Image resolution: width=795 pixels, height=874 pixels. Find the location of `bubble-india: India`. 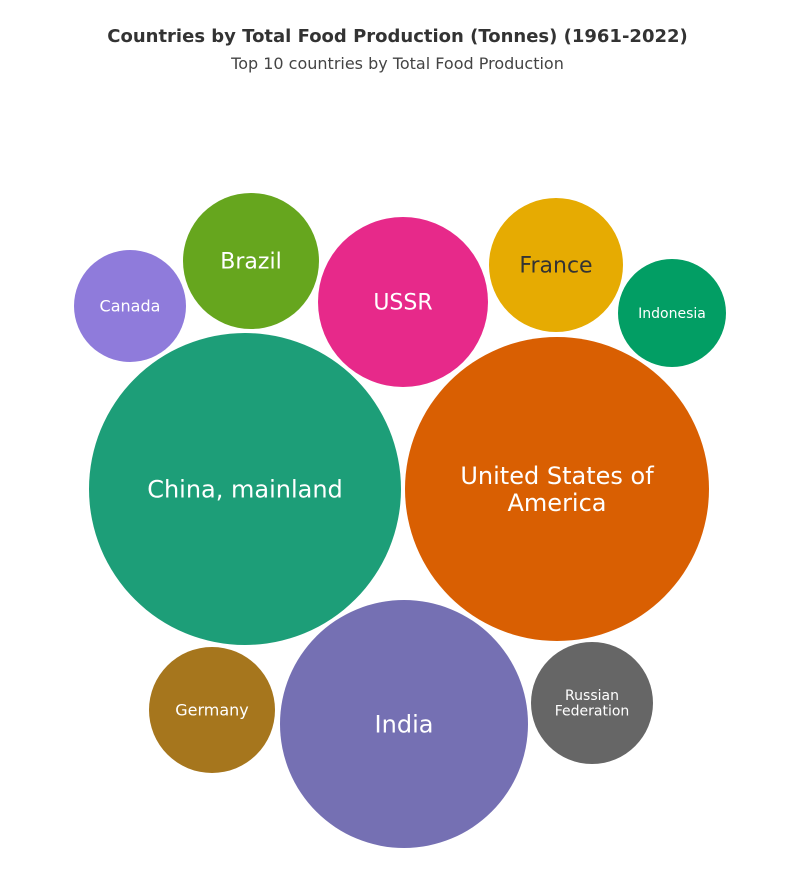

bubble-india: India is located at coordinates (404, 724).